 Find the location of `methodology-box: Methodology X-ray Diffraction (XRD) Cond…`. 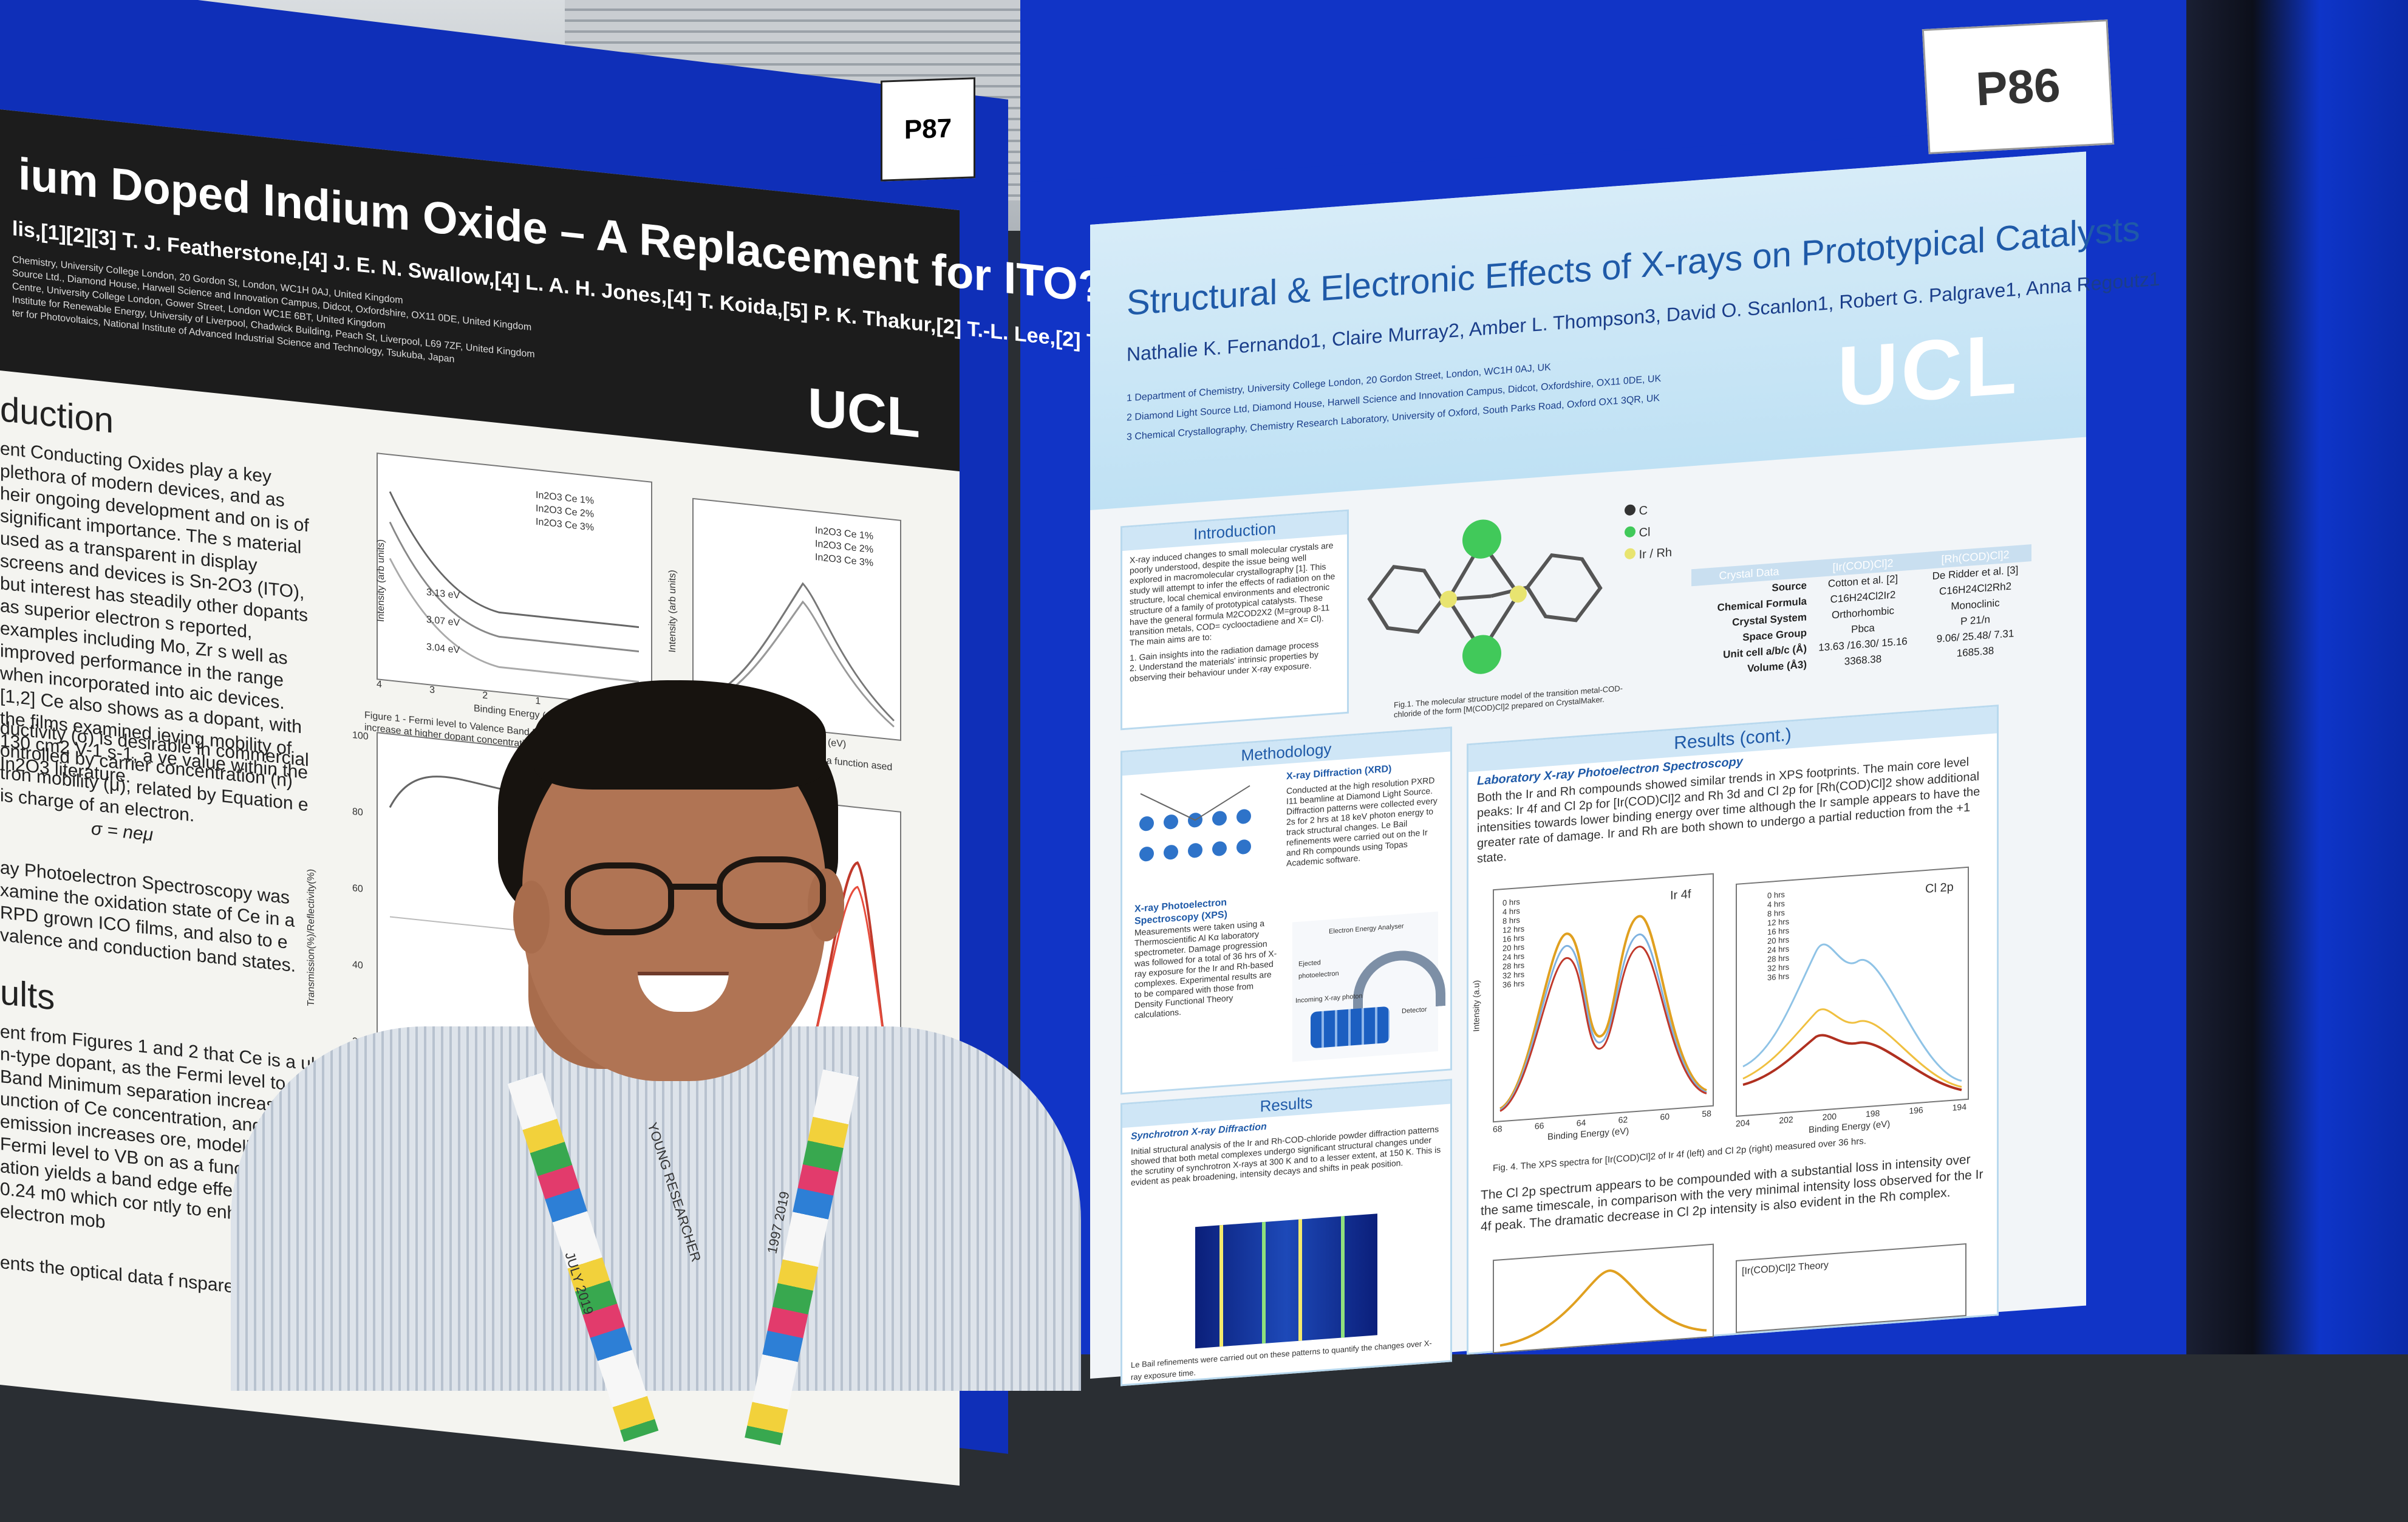

methodology-box: Methodology X-ray Diffraction (XRD) Cond… is located at coordinates (1286, 910).